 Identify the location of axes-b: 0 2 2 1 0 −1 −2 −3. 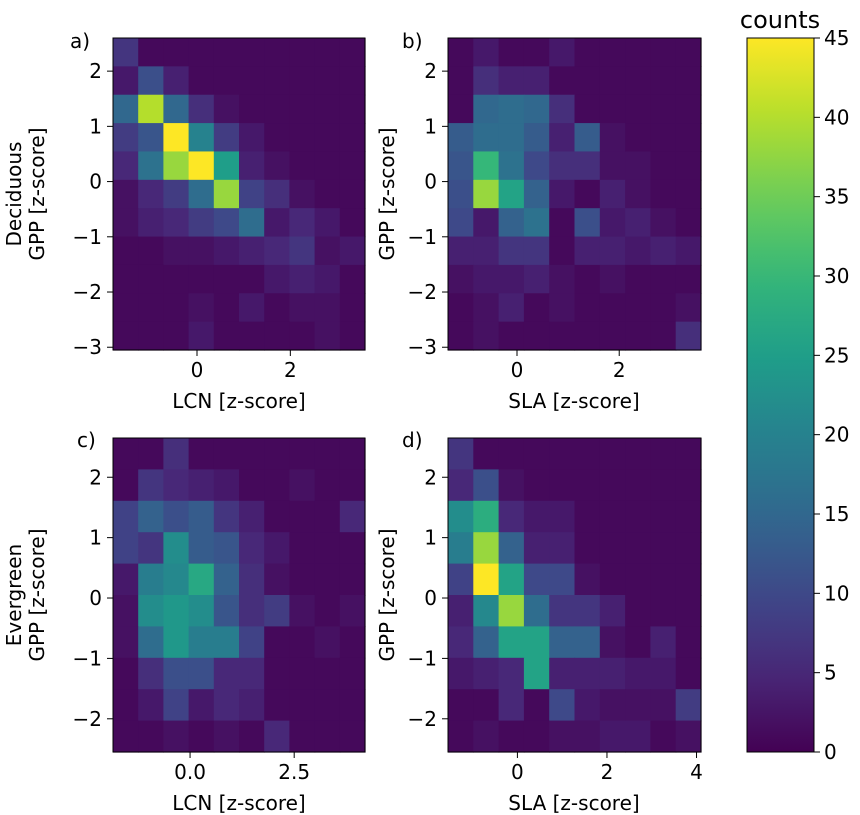
(517, 220).